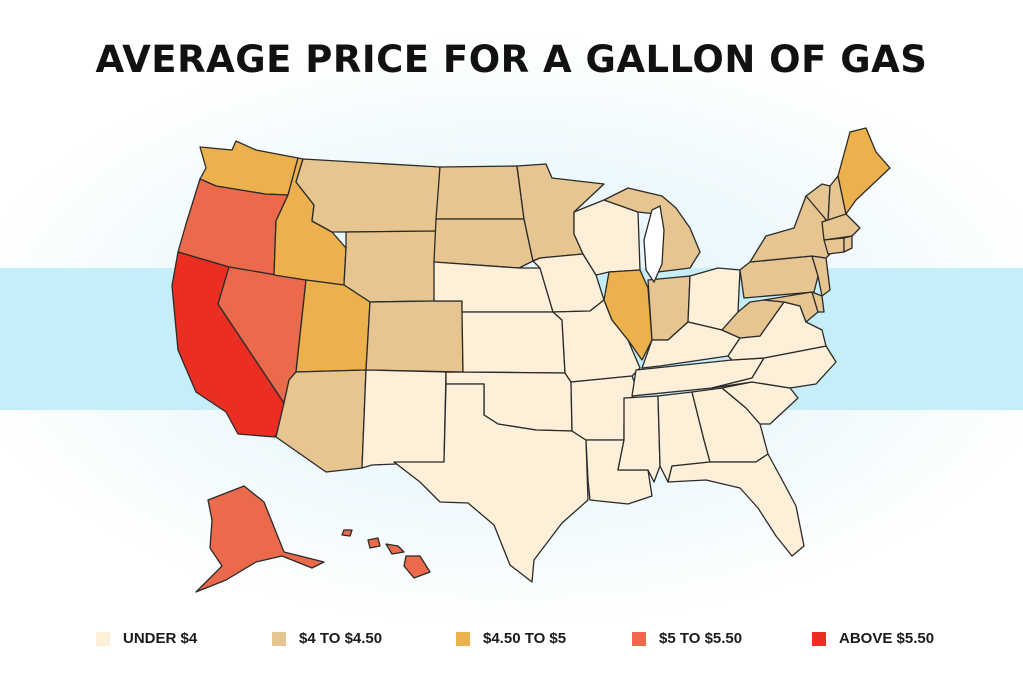 The image size is (1023, 684). I want to click on state-nd, so click(480, 192).